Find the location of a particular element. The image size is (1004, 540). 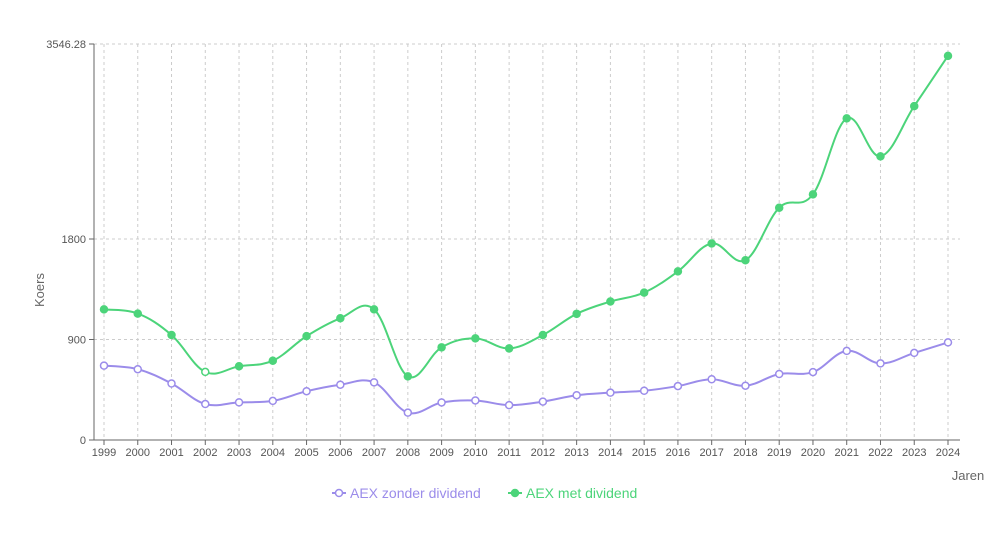

x-tick-label: 2002 is located at coordinates (205, 453).